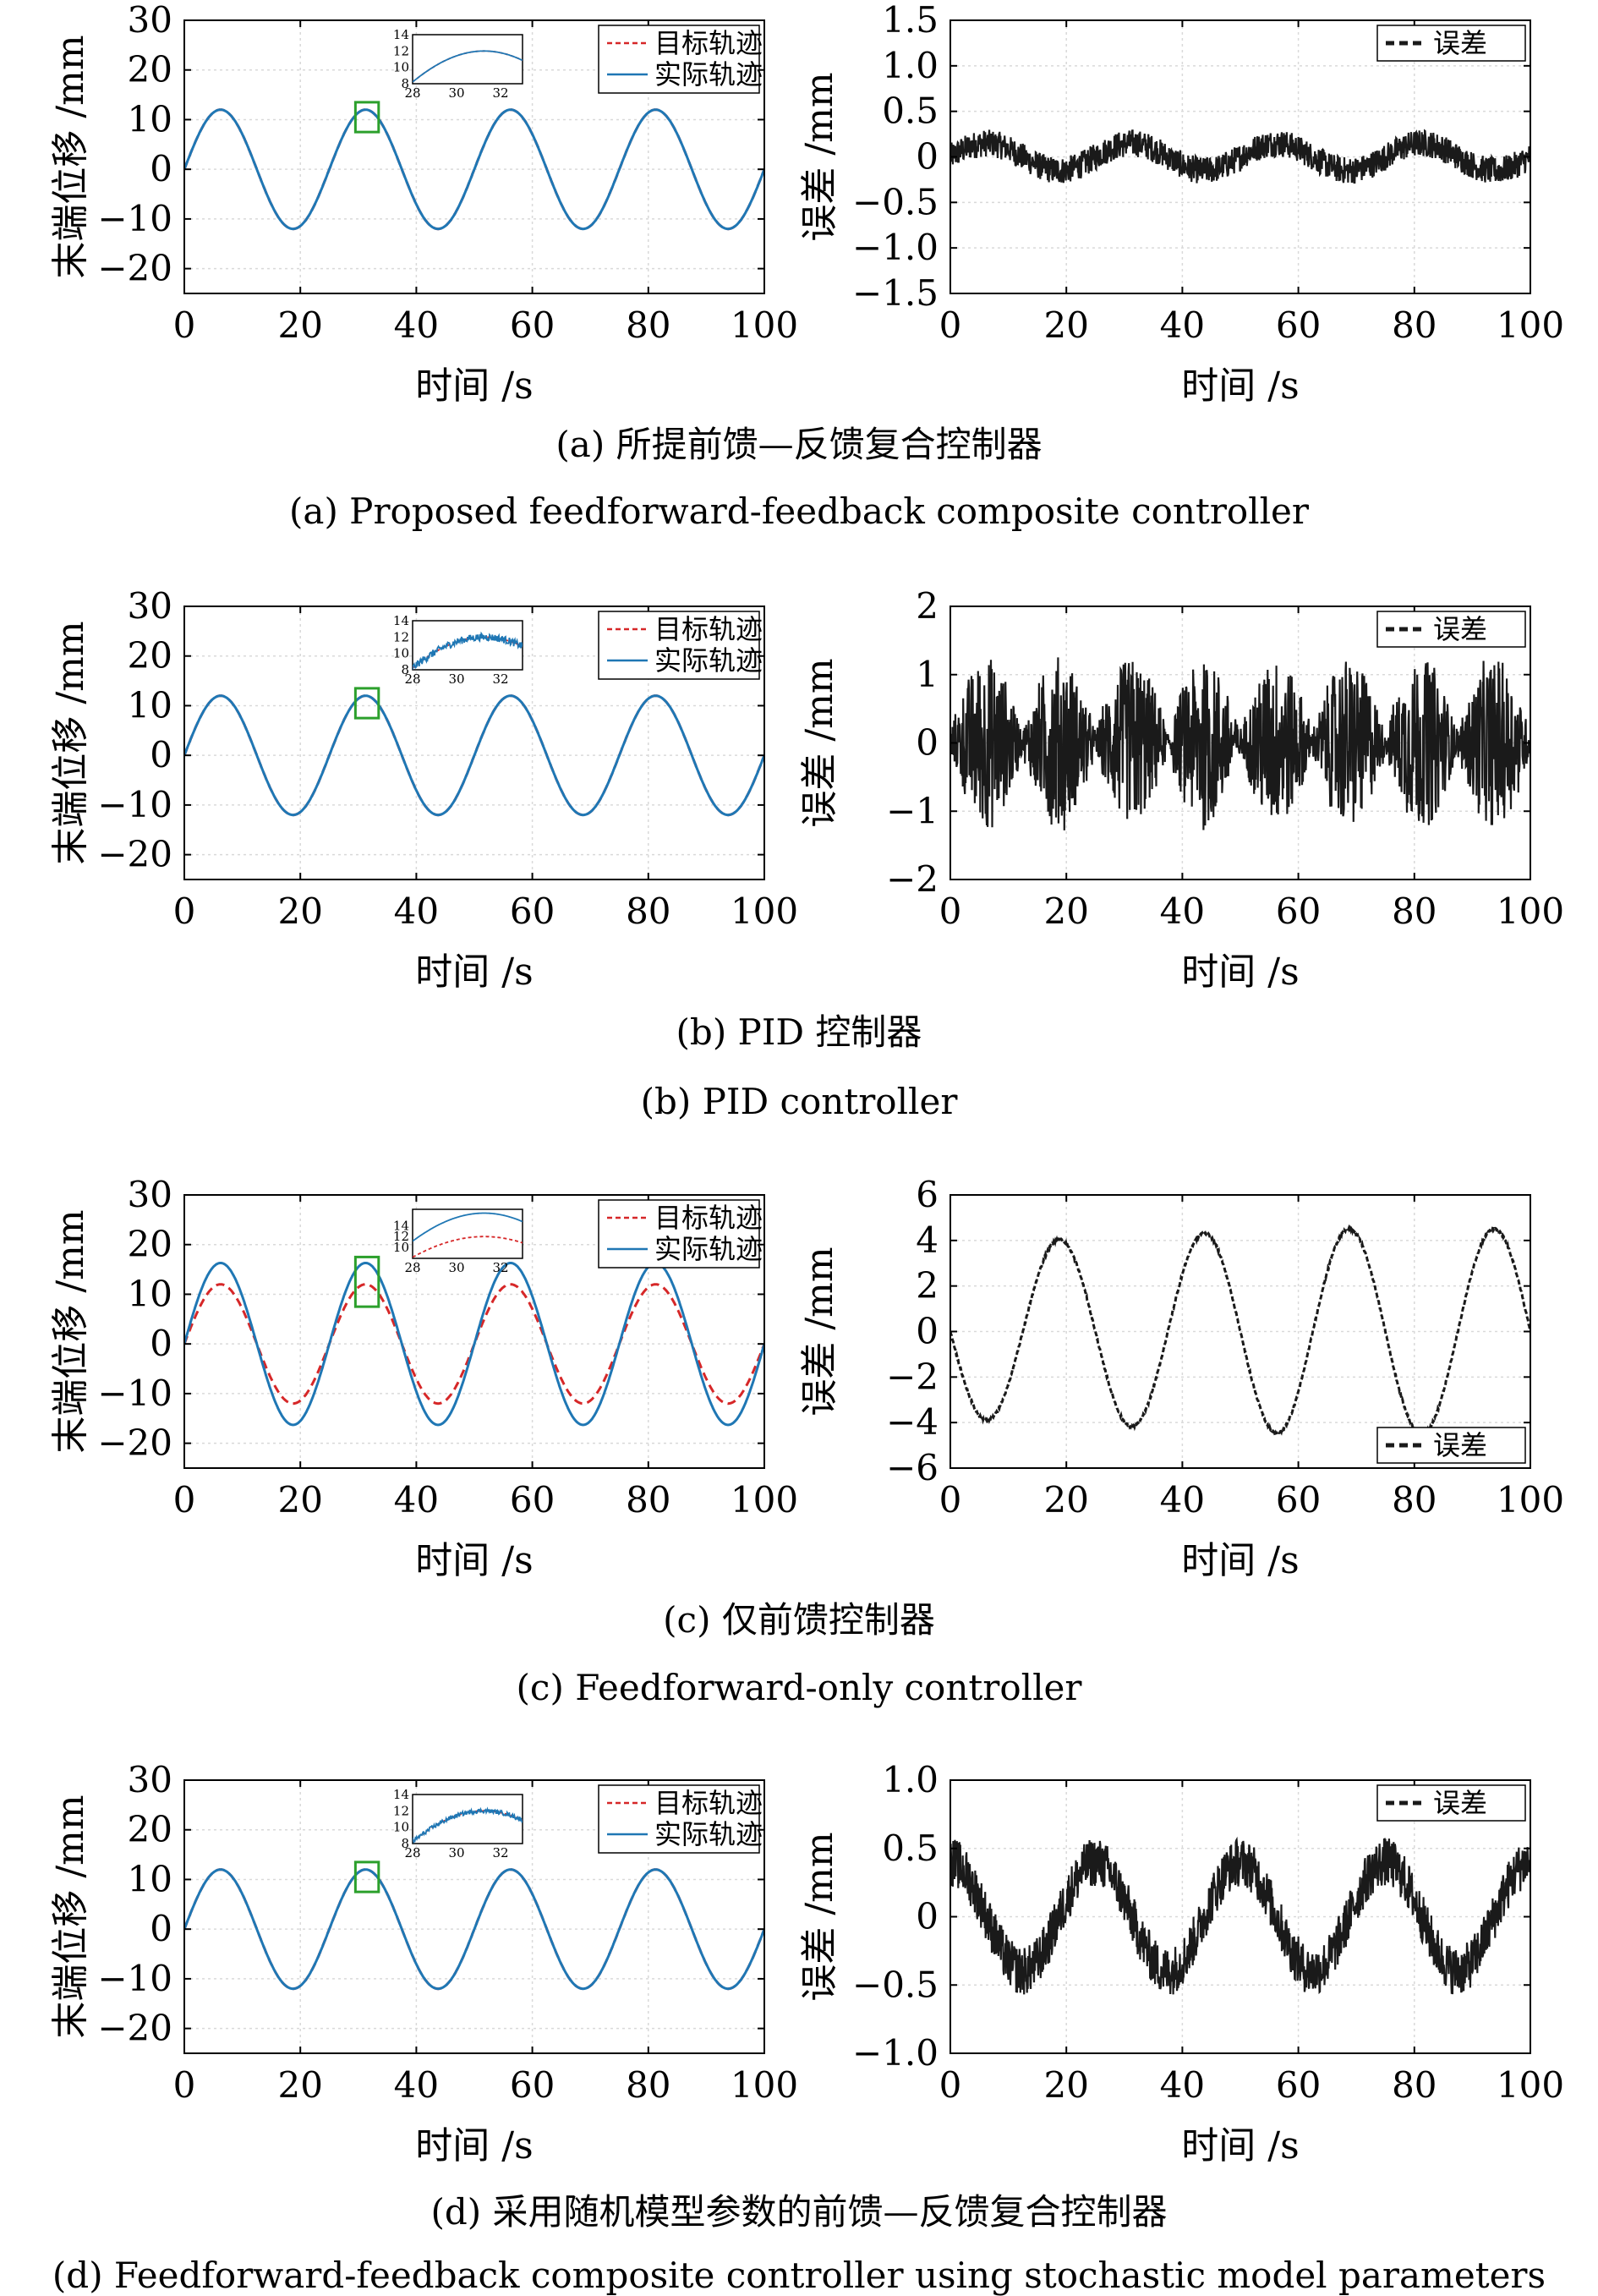 The height and width of the screenshot is (2296, 1598). What do you see at coordinates (799, 1032) in the screenshot?
I see `caption-b-cn: (b) PID 控制器` at bounding box center [799, 1032].